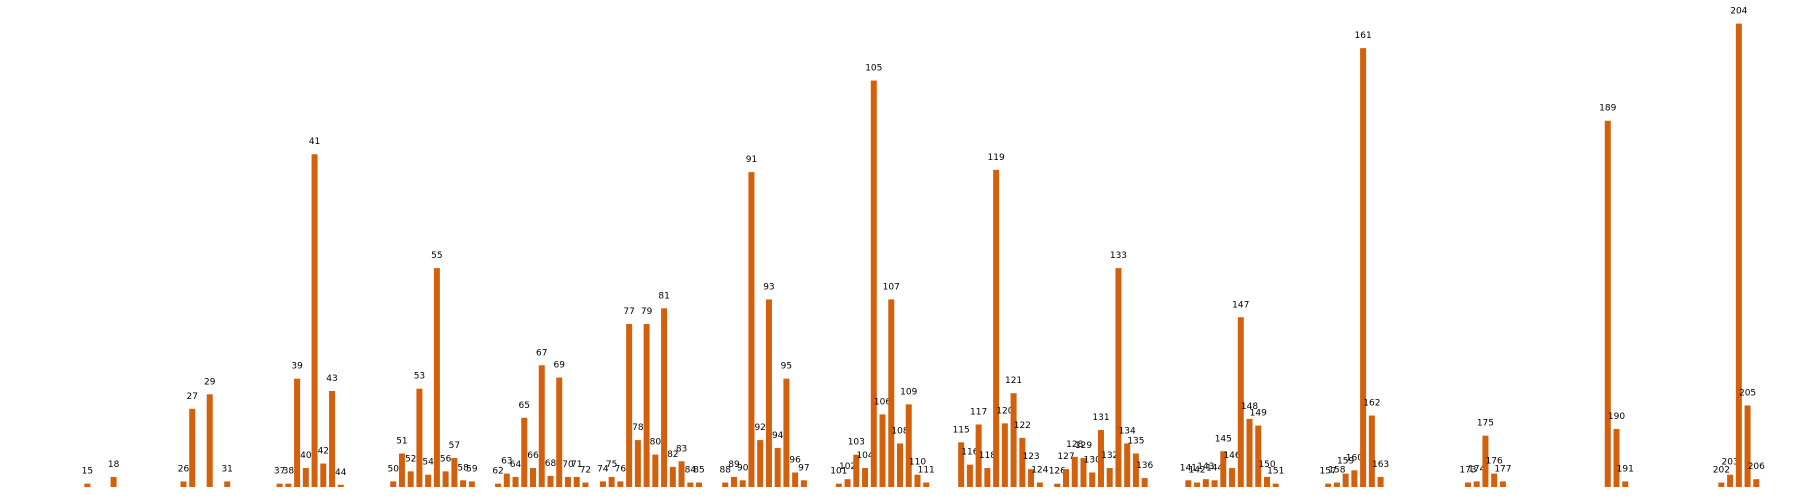  Describe the element at coordinates (768, 287) in the screenshot. I see `bar-label: 93` at that location.